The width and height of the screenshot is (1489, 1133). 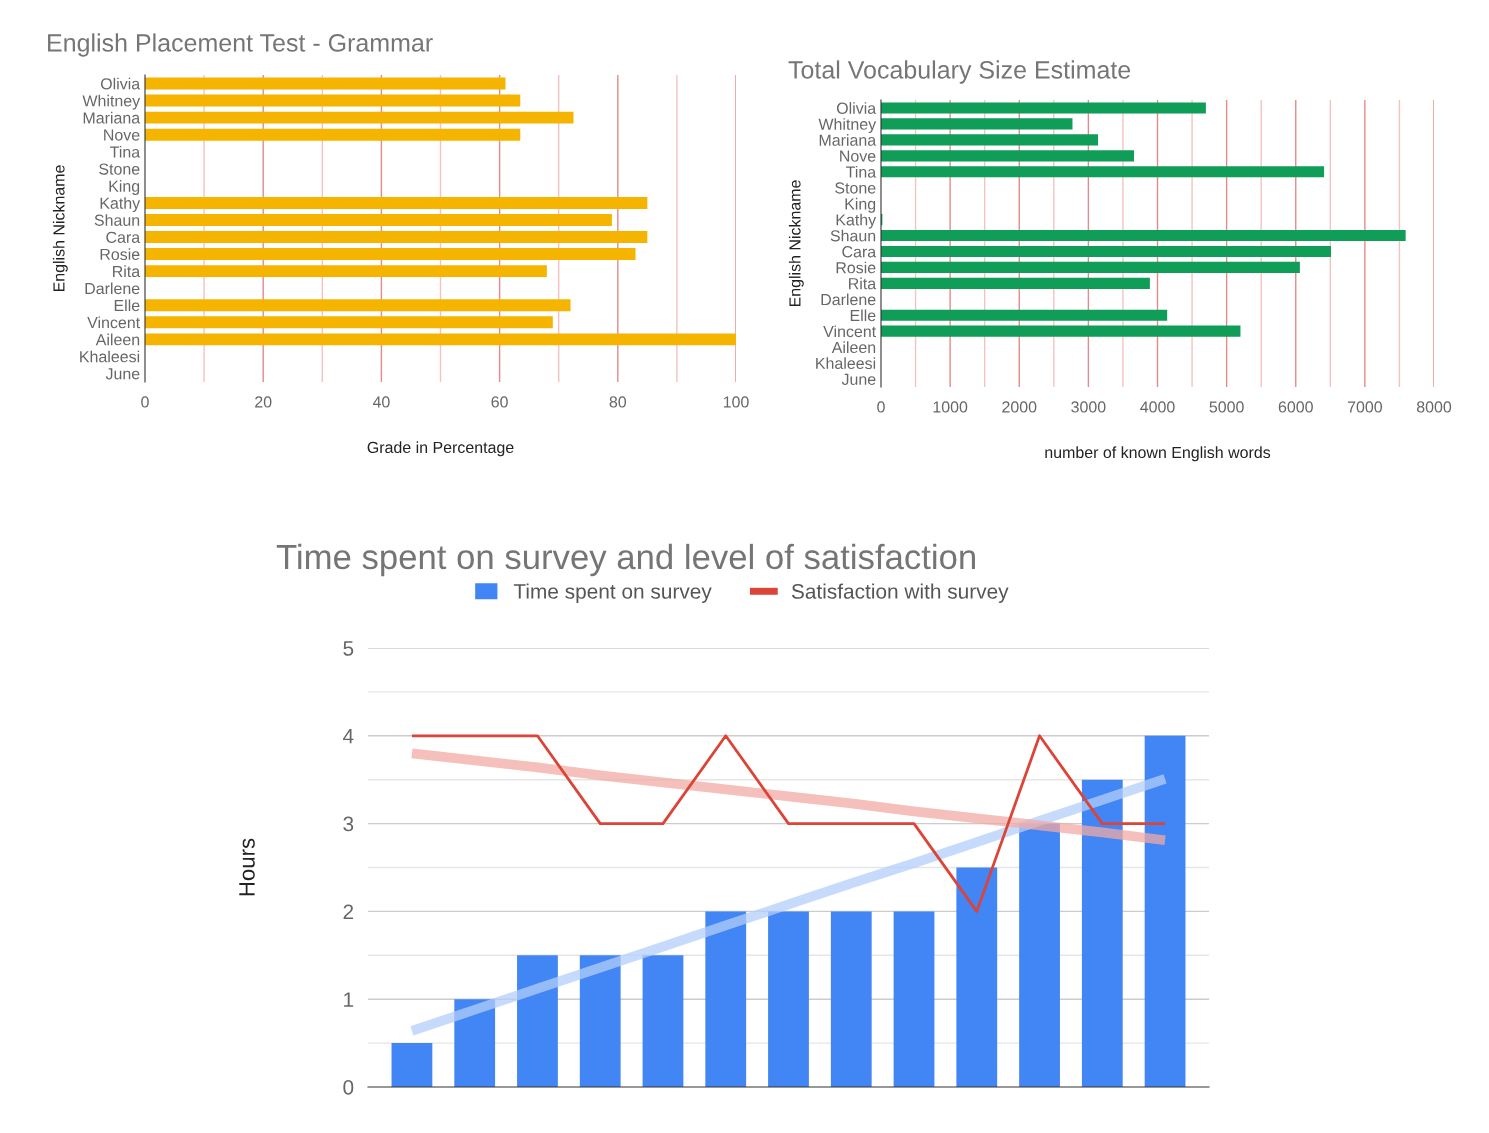 What do you see at coordinates (959, 72) in the screenshot?
I see `chart-title: Total Vocabulary Size Estimate` at bounding box center [959, 72].